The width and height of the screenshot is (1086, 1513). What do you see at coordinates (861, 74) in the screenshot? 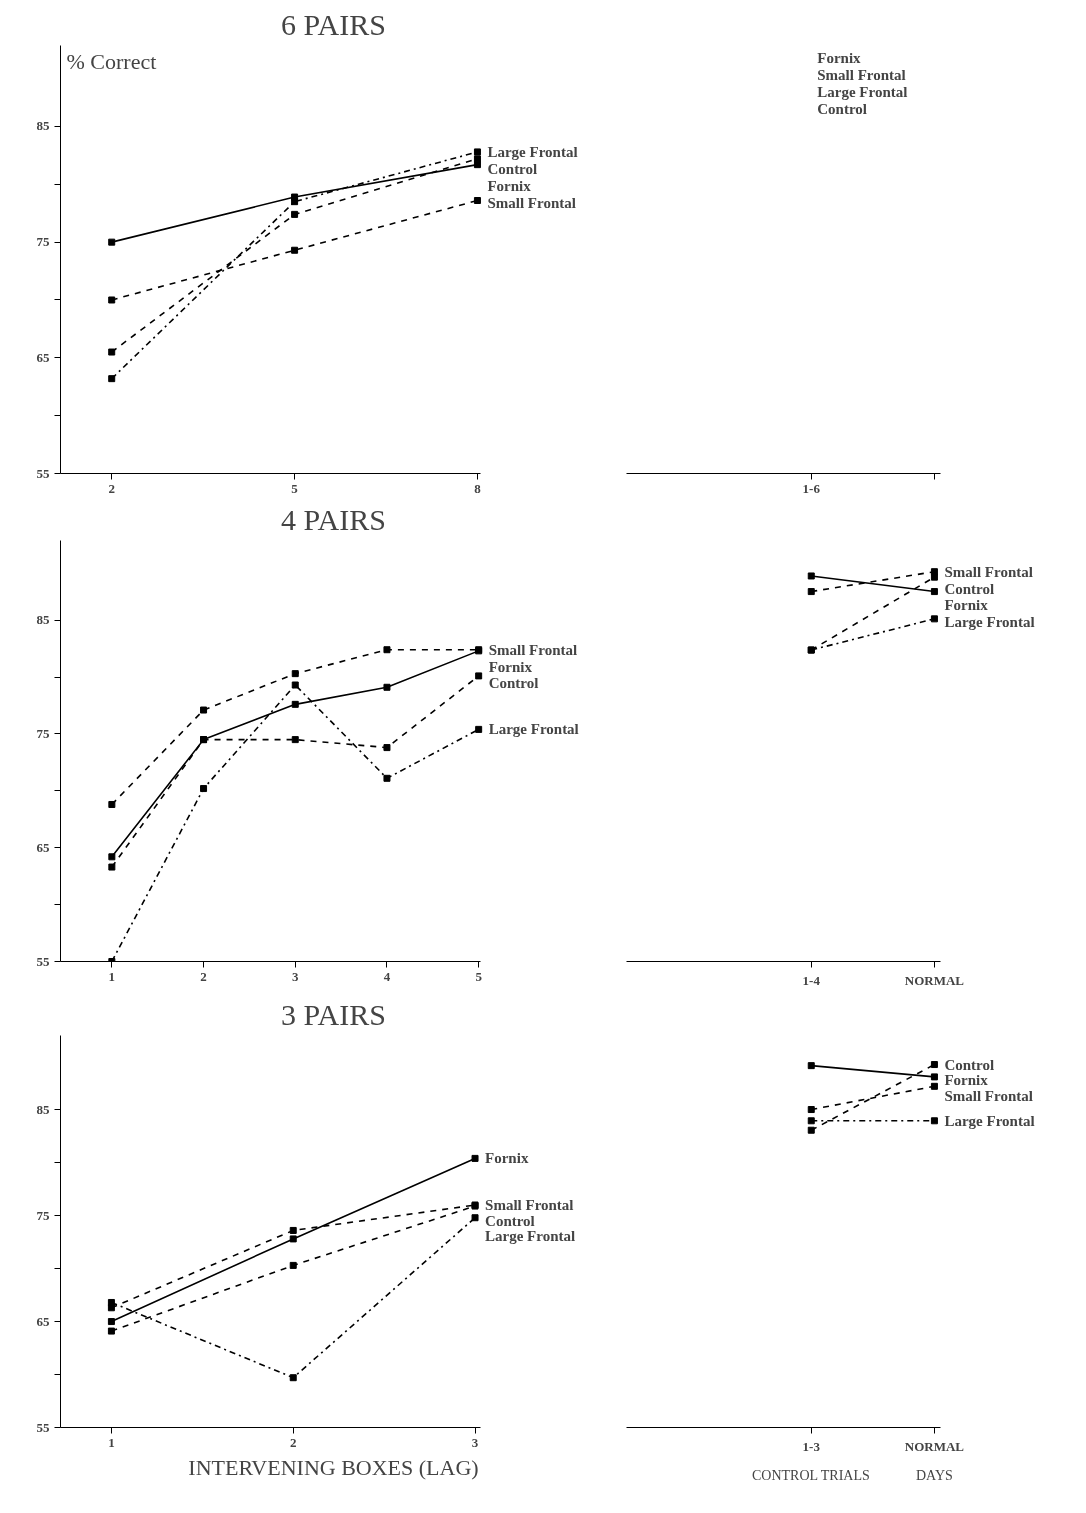
I see `text: Small Frontal` at bounding box center [861, 74].